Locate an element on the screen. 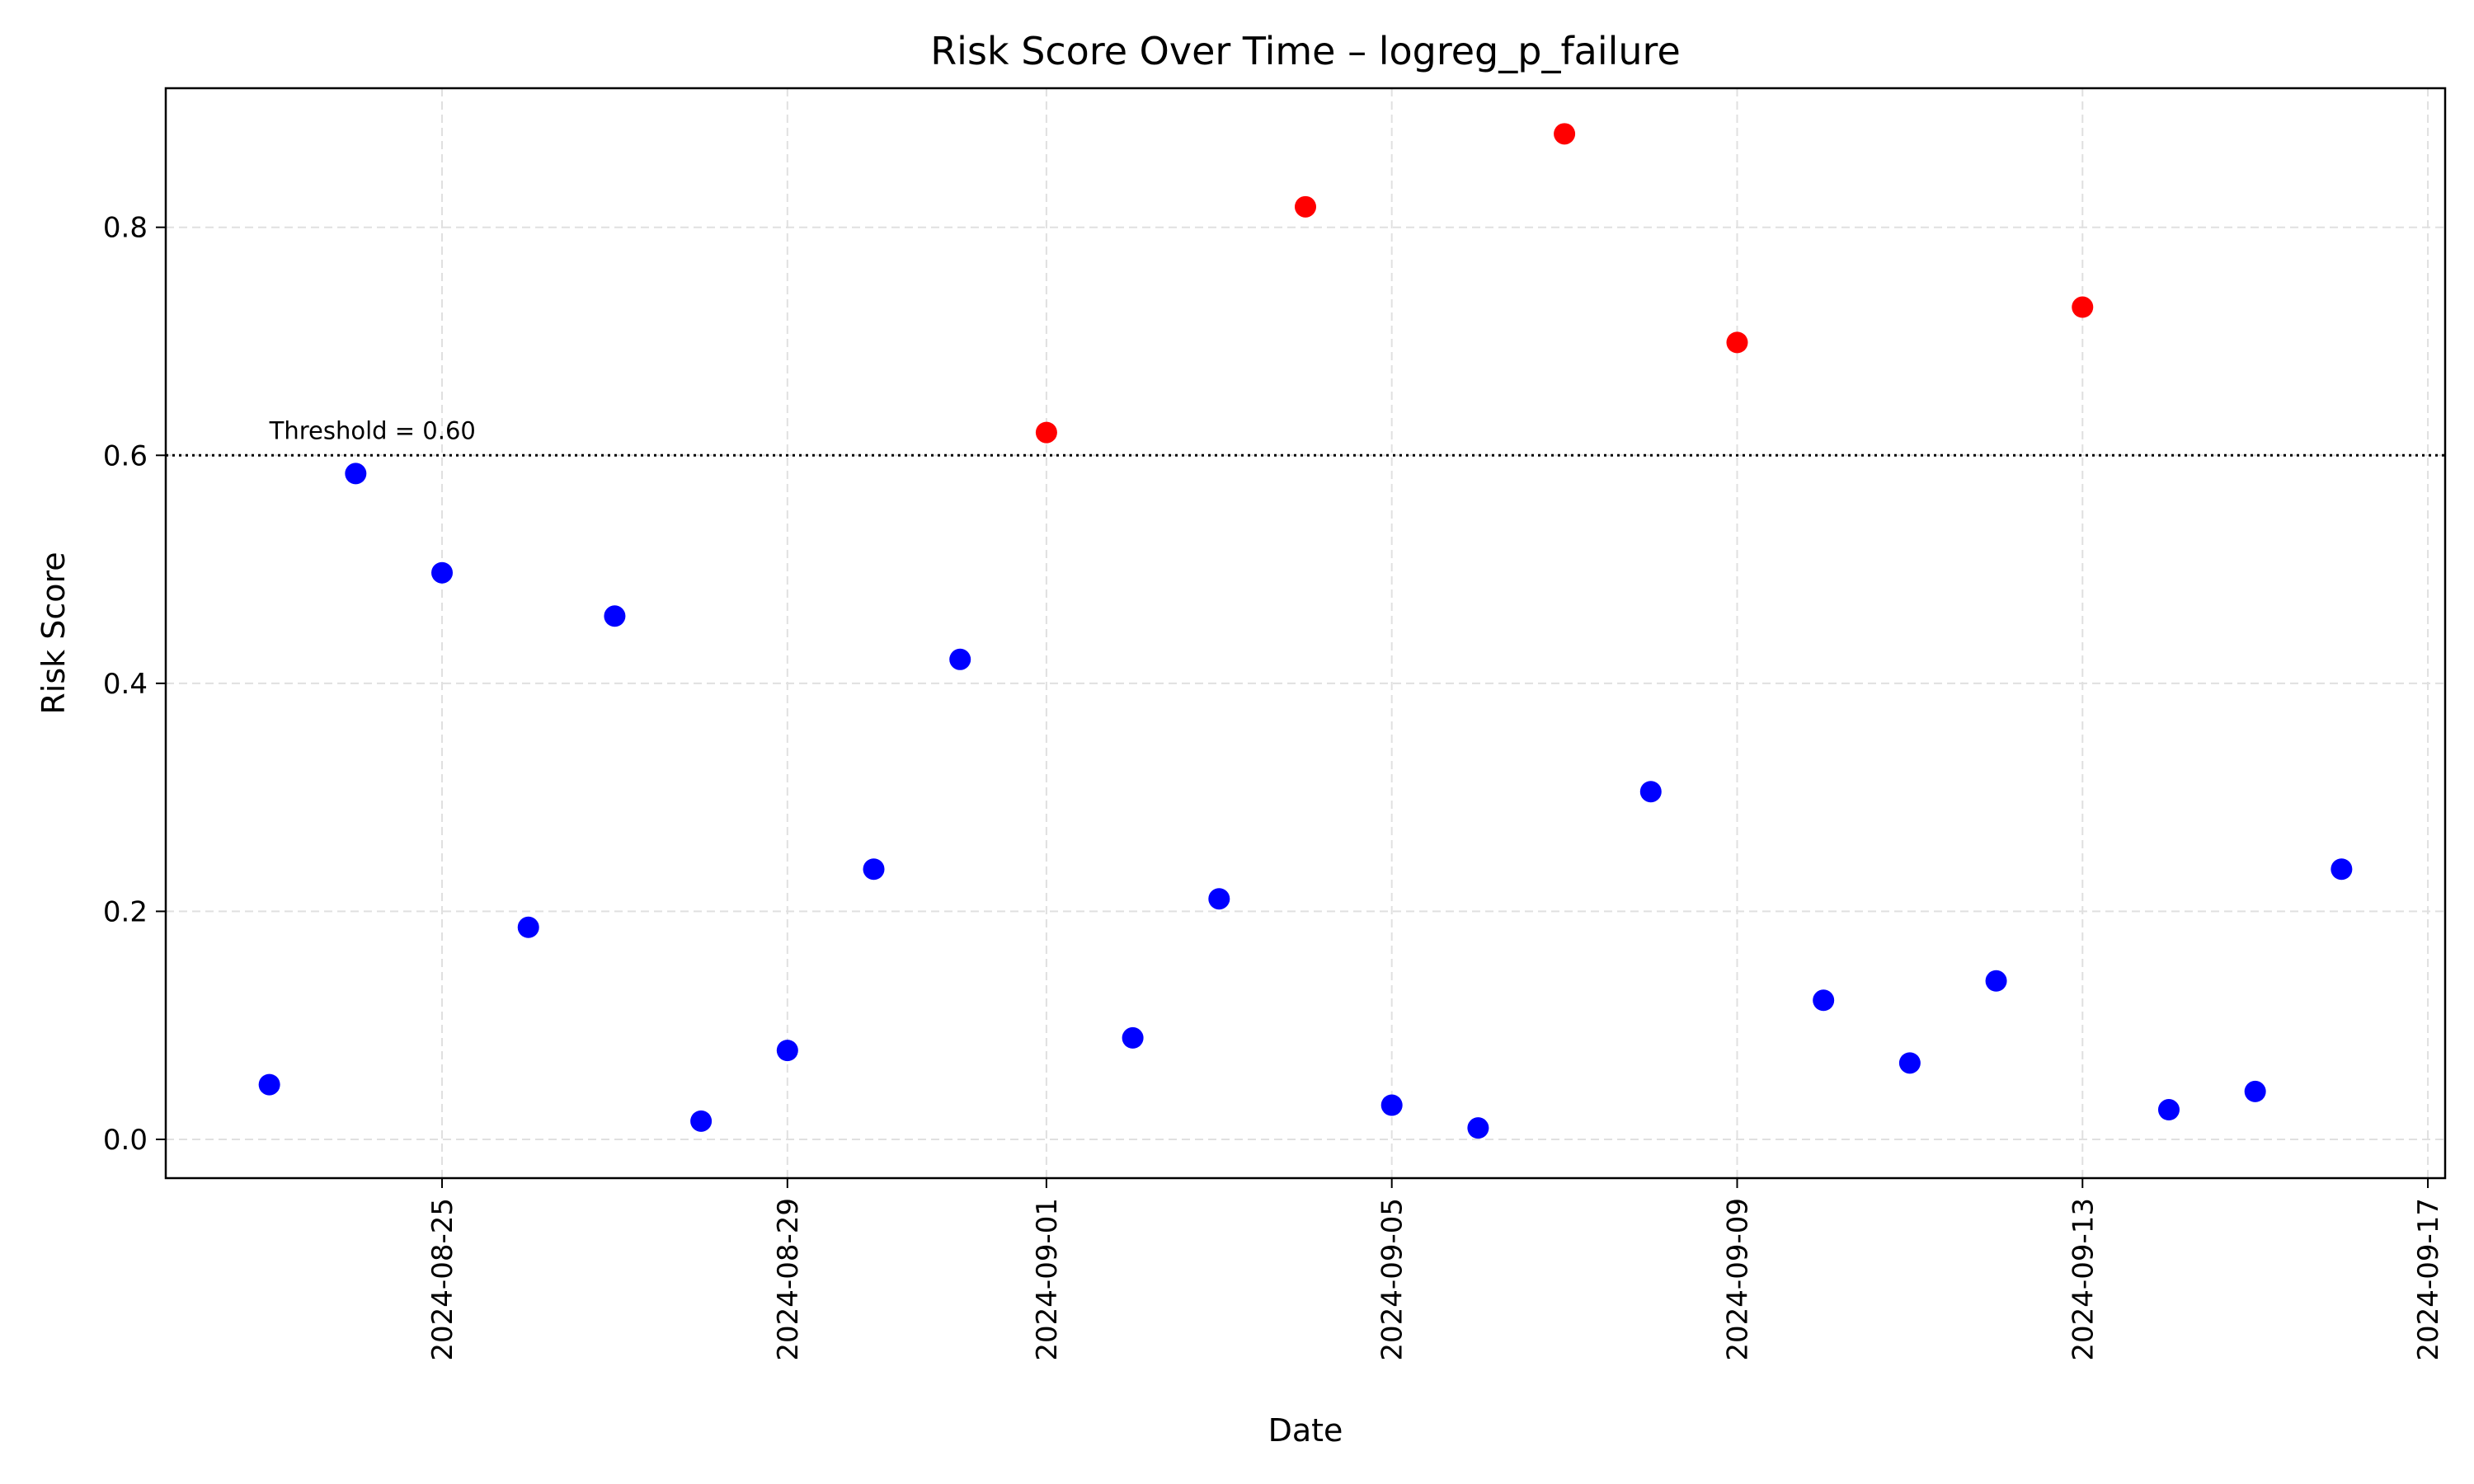  x-tick-label: 2024-09-05 is located at coordinates (1392, 1279).